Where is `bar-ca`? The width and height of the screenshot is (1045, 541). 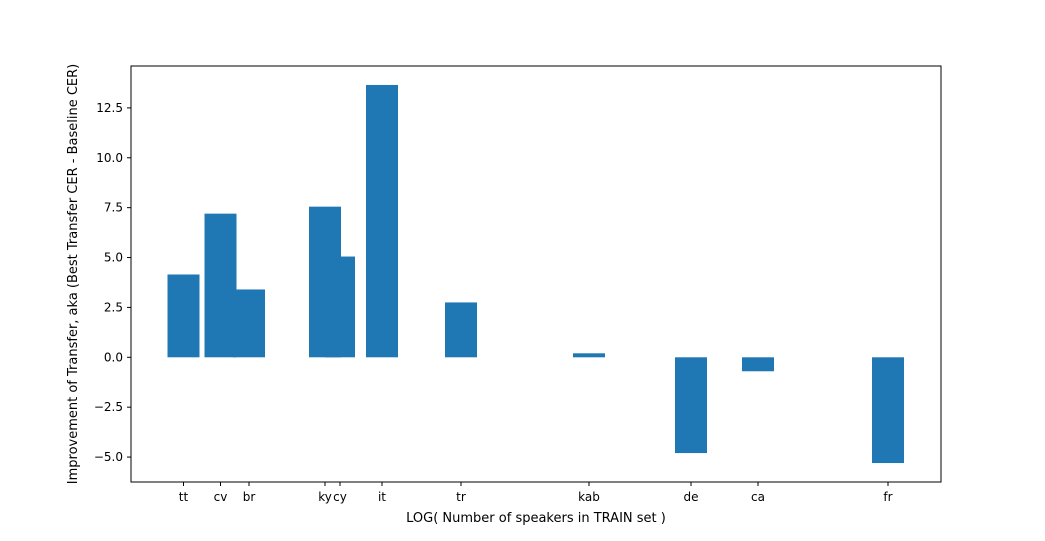
bar-ca is located at coordinates (758, 364).